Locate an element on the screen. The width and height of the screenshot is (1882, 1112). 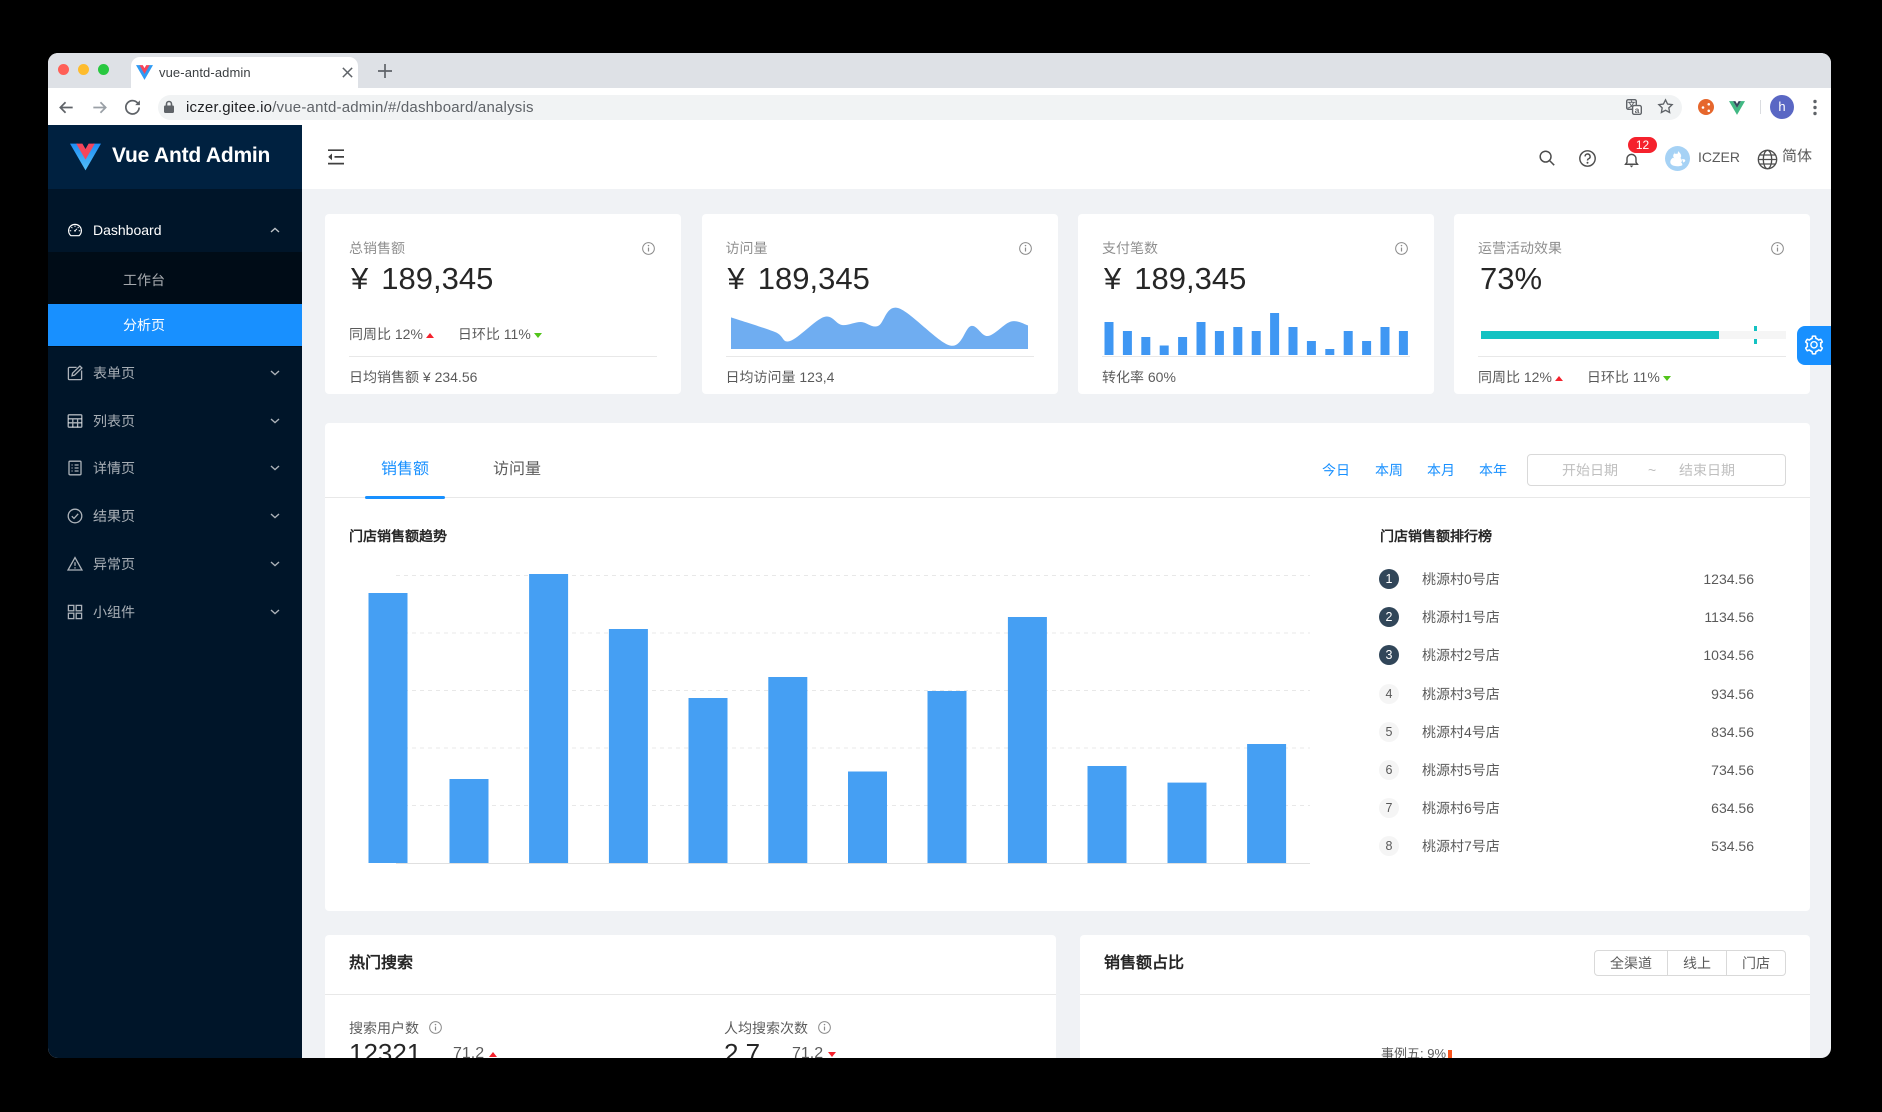
svg-text: a is located at coordinates (1637, 110).